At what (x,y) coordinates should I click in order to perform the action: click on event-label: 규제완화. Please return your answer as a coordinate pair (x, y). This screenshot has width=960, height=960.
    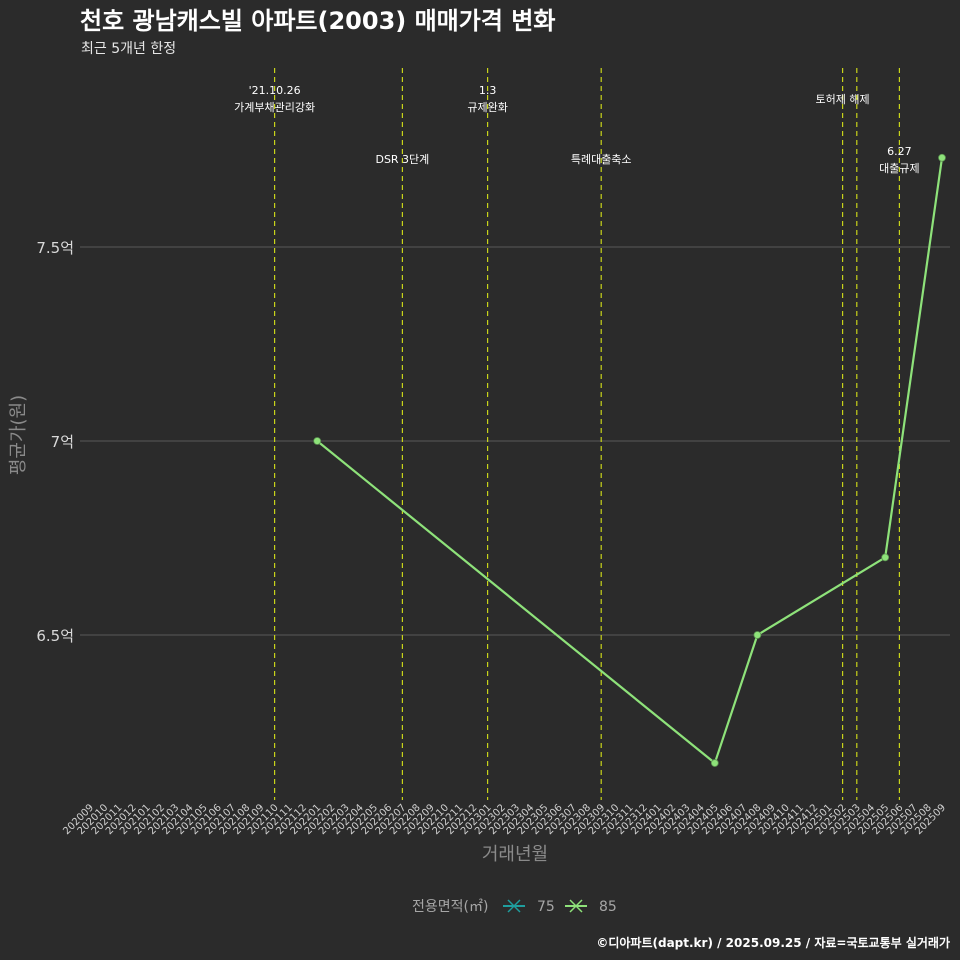
    Looking at the image, I should click on (487, 107).